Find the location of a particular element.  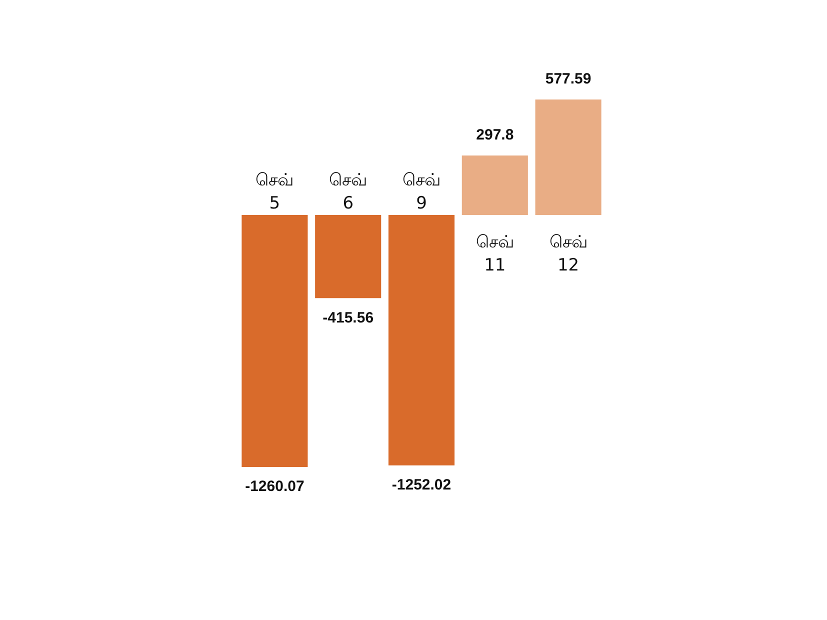

data-label: -415.56 is located at coordinates (348, 317).